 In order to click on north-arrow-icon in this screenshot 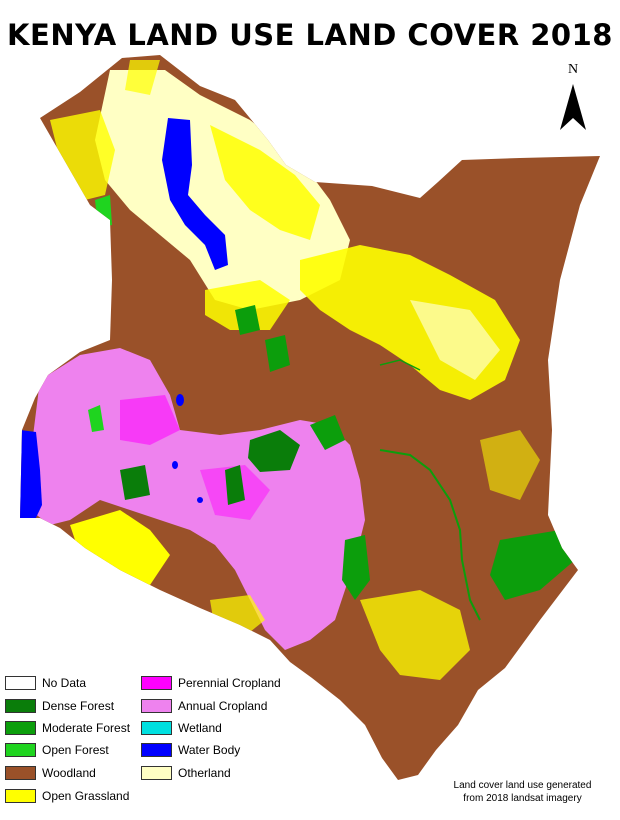, I will do `click(573, 107)`.